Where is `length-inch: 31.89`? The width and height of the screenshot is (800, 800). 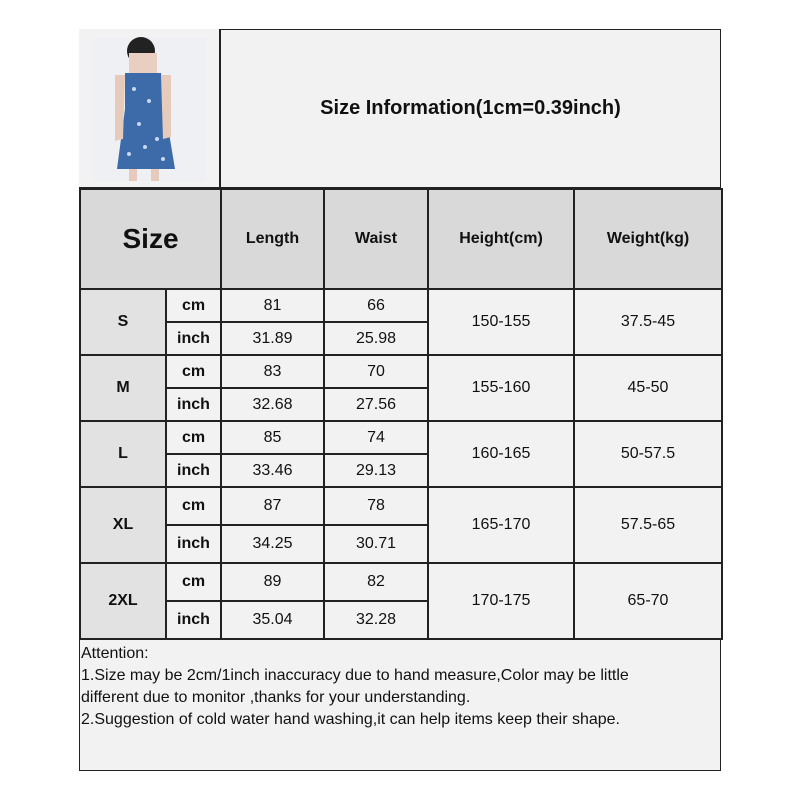 length-inch: 31.89 is located at coordinates (272, 338).